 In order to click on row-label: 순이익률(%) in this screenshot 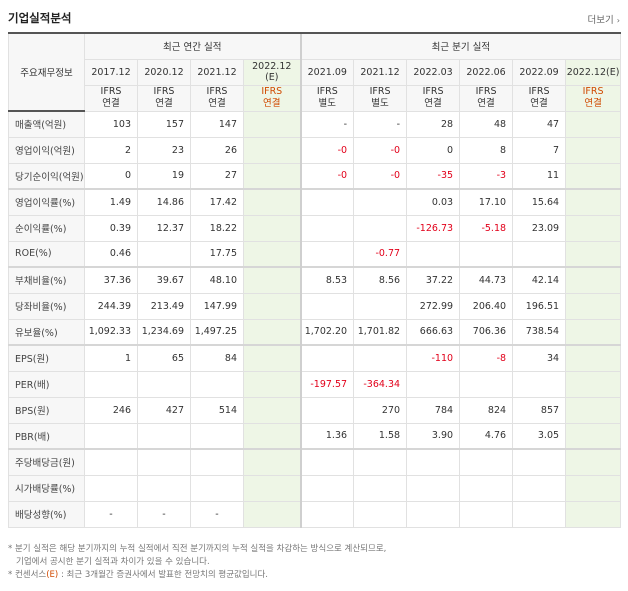, I will do `click(46, 228)`.